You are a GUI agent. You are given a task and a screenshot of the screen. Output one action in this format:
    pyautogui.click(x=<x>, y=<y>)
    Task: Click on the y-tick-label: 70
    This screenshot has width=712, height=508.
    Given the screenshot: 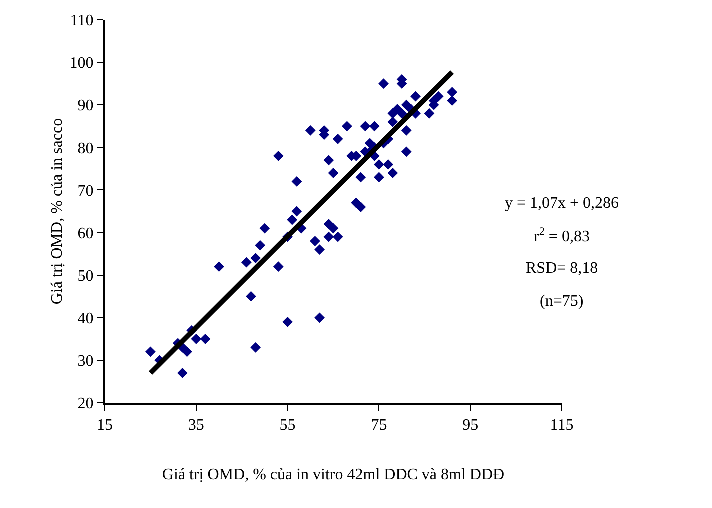 What is the action you would take?
    pyautogui.click(x=86, y=191)
    